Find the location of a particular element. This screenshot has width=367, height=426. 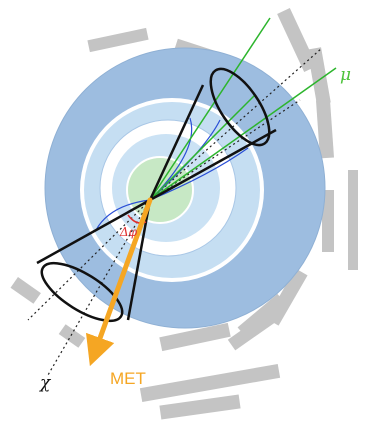

met-label: MET is located at coordinates (128, 378).